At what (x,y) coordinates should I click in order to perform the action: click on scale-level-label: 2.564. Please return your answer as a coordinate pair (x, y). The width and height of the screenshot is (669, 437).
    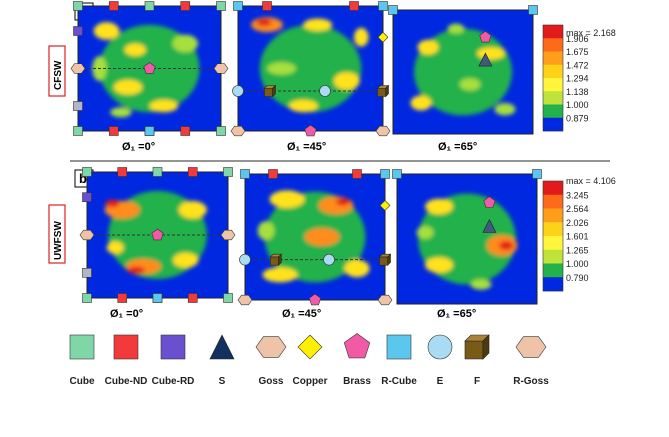
    Looking at the image, I should click on (577, 209).